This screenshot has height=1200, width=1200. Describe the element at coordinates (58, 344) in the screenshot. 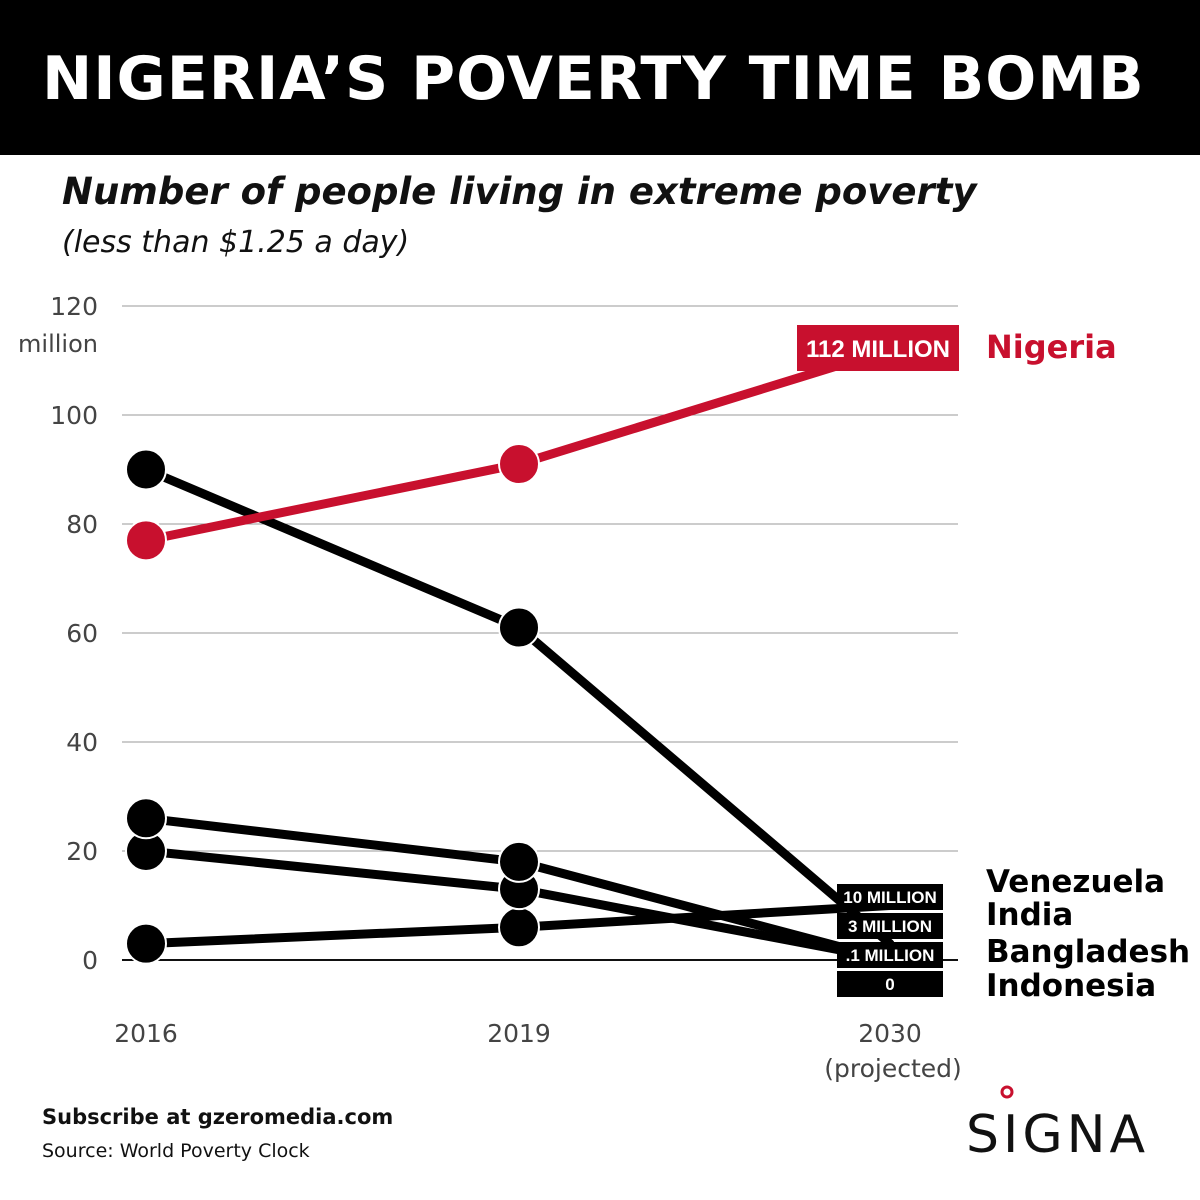

I see `y-unit-label: million` at that location.